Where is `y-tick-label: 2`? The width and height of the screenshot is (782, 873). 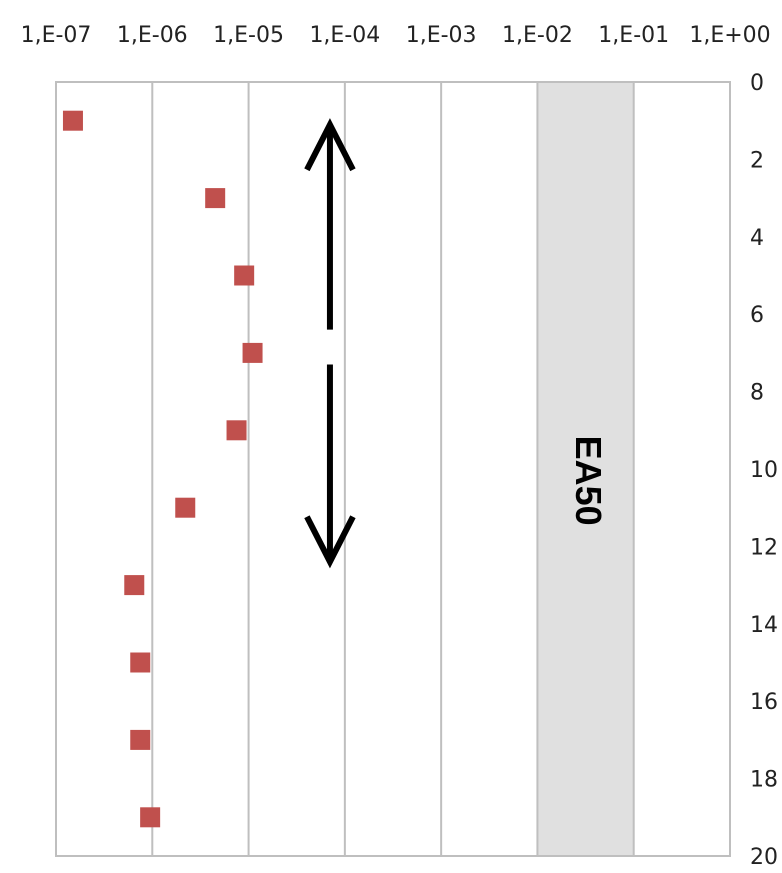 y-tick-label: 2 is located at coordinates (757, 160).